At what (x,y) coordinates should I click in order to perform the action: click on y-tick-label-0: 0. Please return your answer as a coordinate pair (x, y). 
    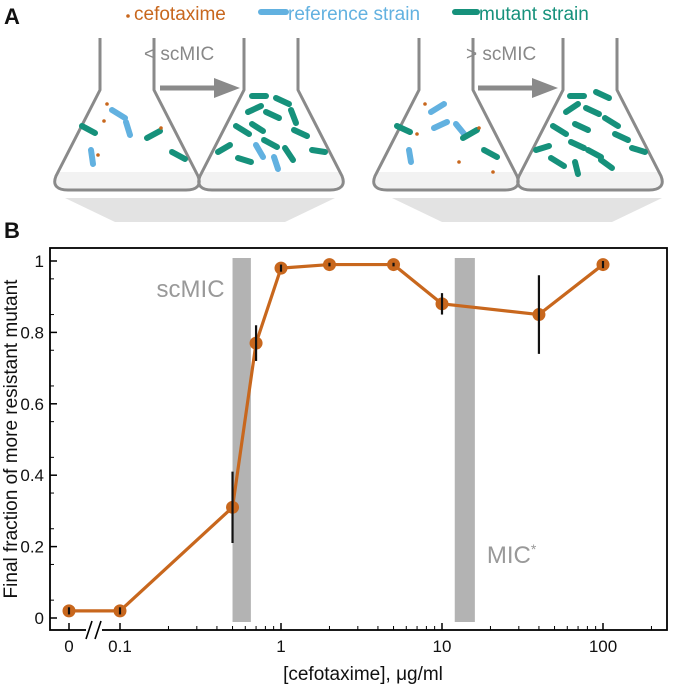
    Looking at the image, I should click on (39, 618).